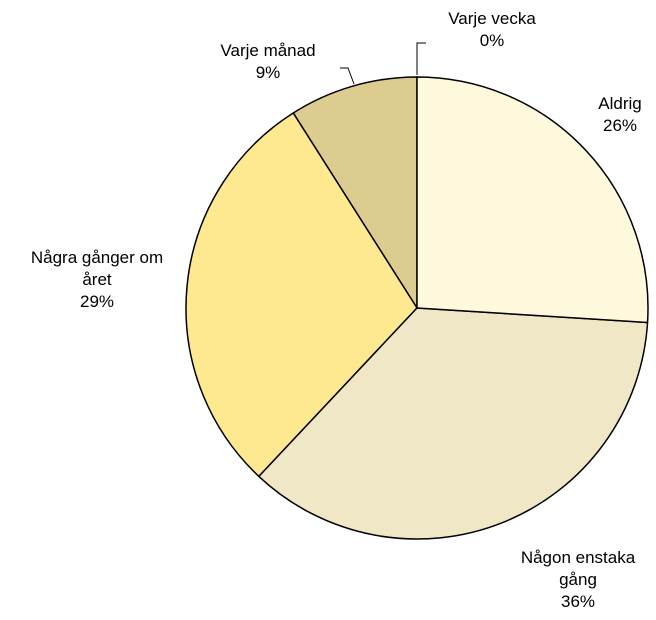 This screenshot has width=656, height=620. Describe the element at coordinates (578, 601) in the screenshot. I see `percent-label: 36%` at that location.